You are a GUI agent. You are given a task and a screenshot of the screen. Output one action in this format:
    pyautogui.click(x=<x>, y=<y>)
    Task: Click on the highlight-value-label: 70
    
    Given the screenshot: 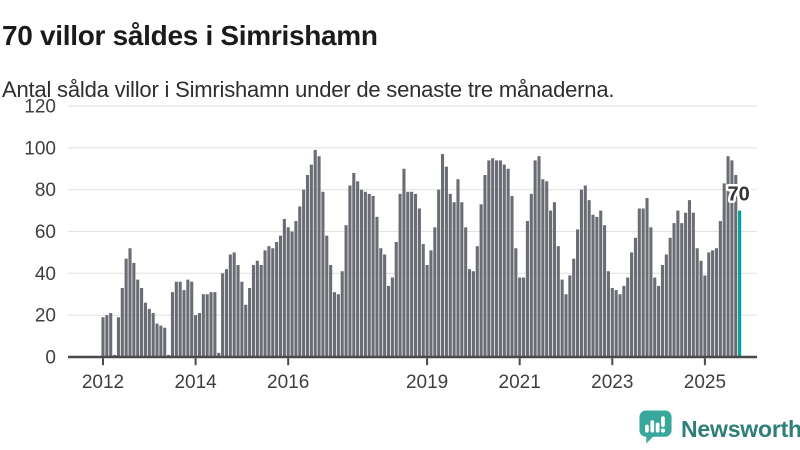 What is the action you would take?
    pyautogui.click(x=739, y=195)
    